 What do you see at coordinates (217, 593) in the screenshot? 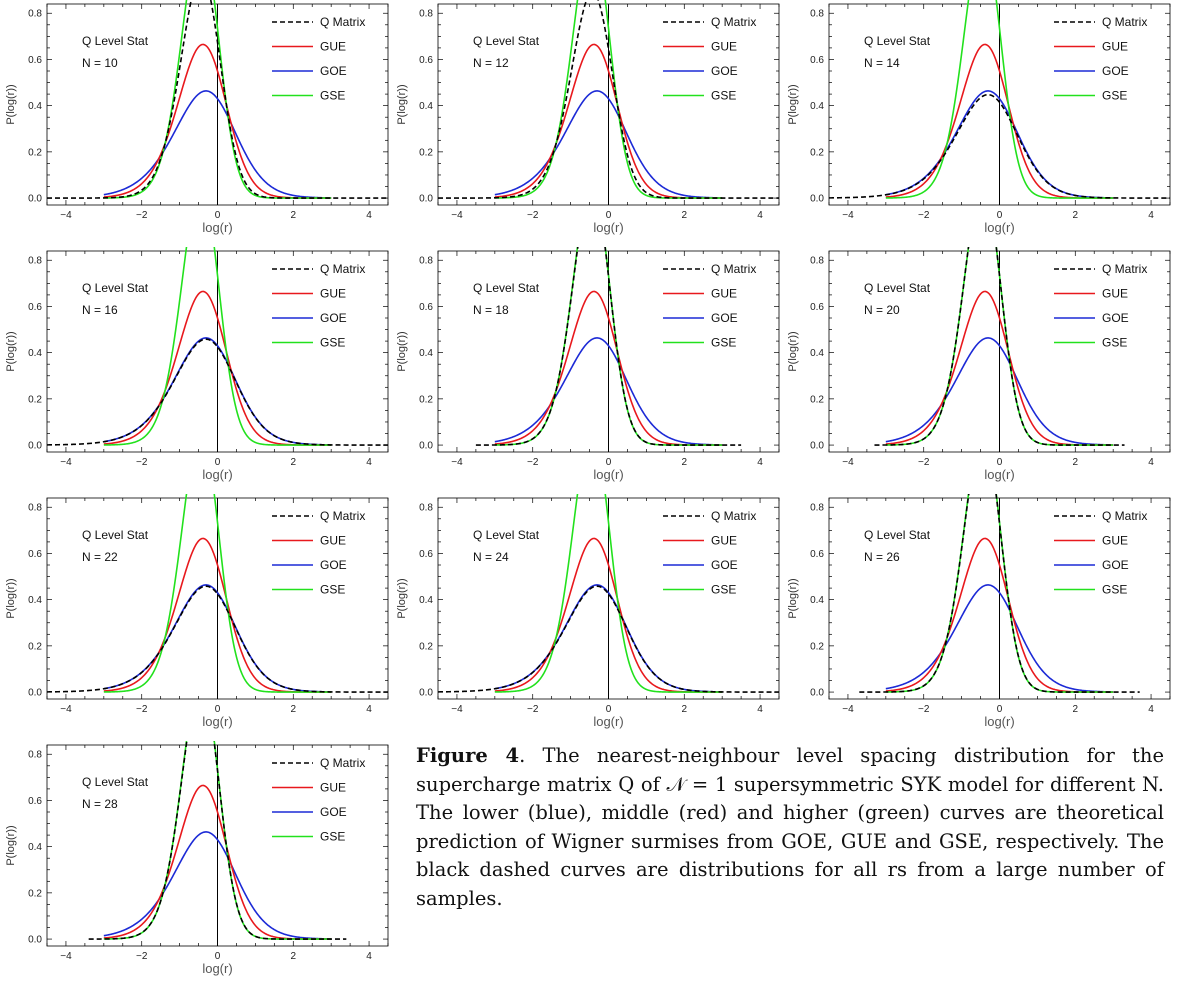
I see `series-line-gse` at bounding box center [217, 593].